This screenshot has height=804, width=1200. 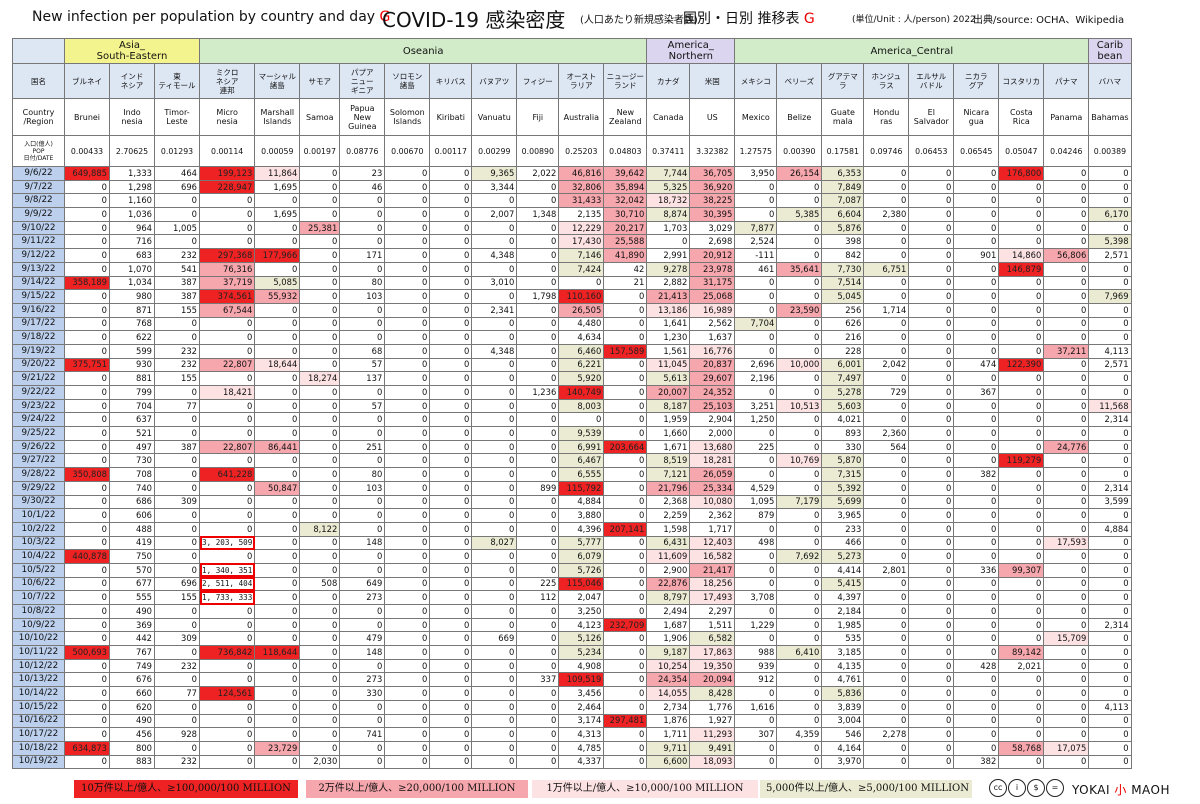 I want to click on data-cell: 3,880, so click(x=581, y=515).